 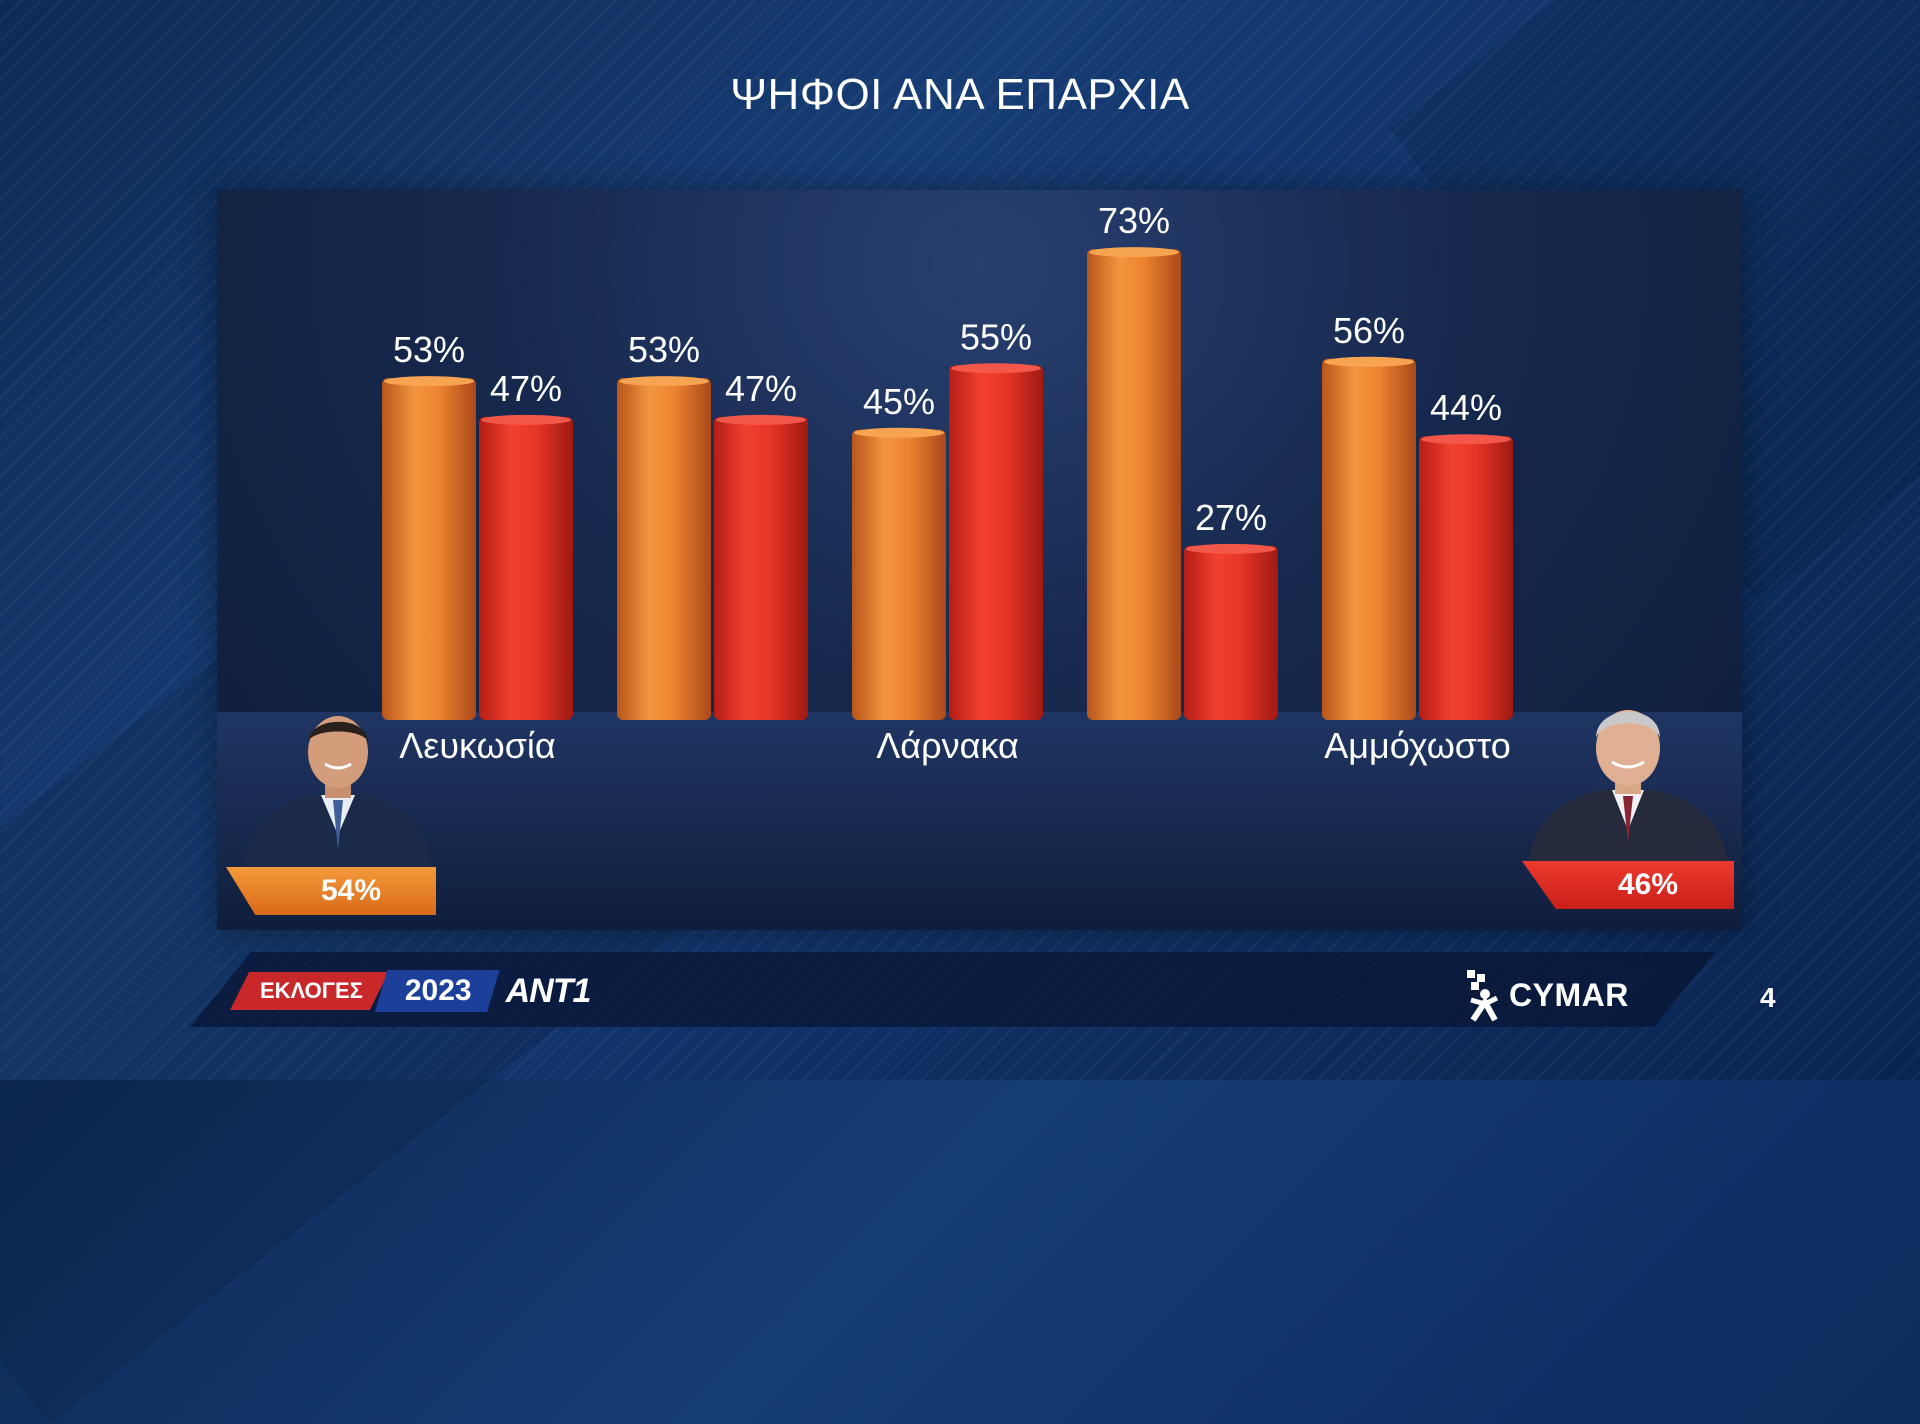 What do you see at coordinates (979, 821) in the screenshot?
I see `chart-floor` at bounding box center [979, 821].